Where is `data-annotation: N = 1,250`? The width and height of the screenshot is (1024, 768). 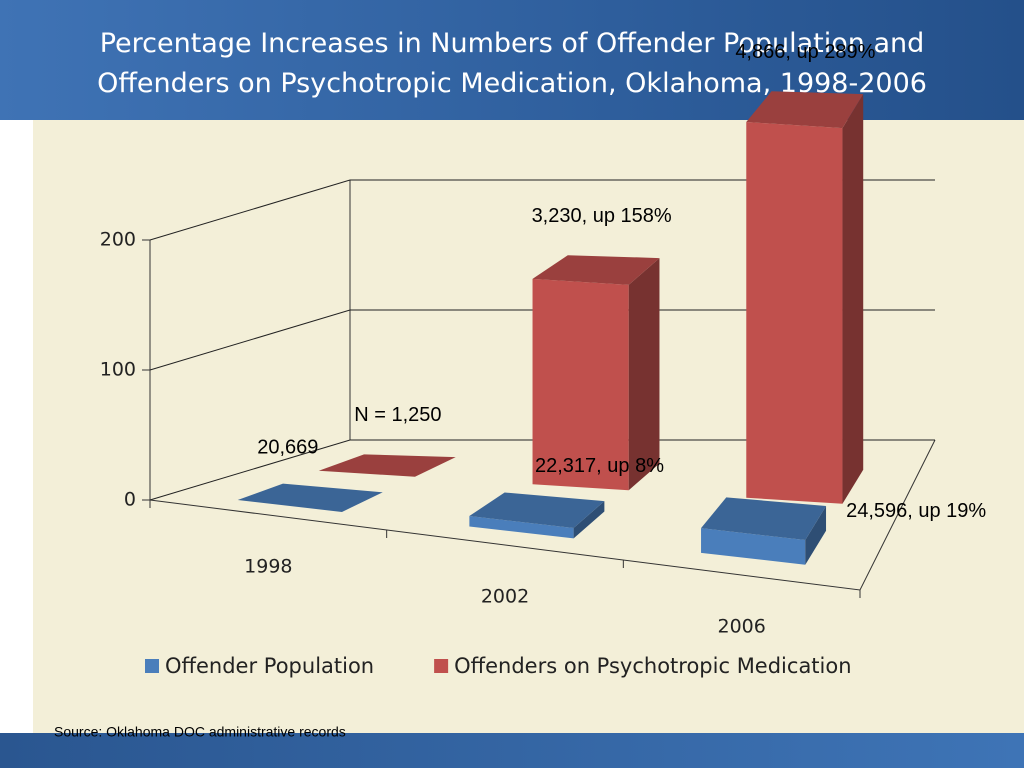
data-annotation: N = 1,250 is located at coordinates (397, 415).